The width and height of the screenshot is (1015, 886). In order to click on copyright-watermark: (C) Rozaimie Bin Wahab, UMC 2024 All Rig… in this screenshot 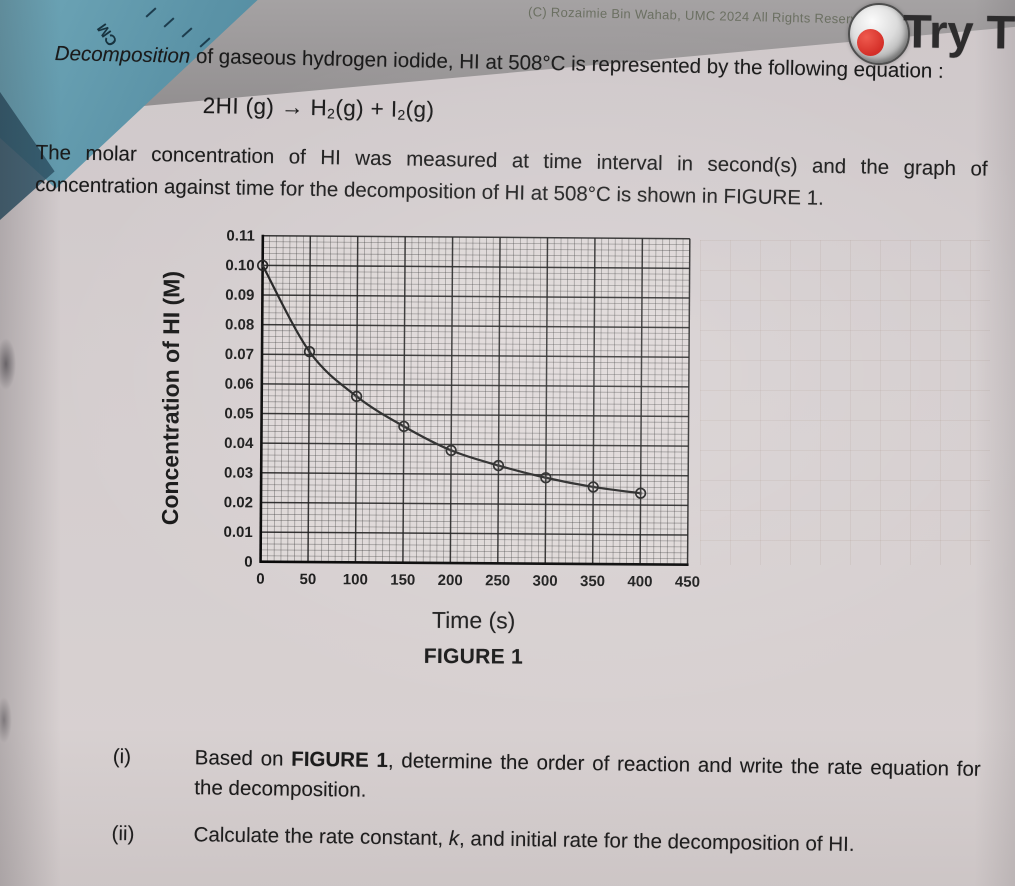, I will do `click(700, 15)`.